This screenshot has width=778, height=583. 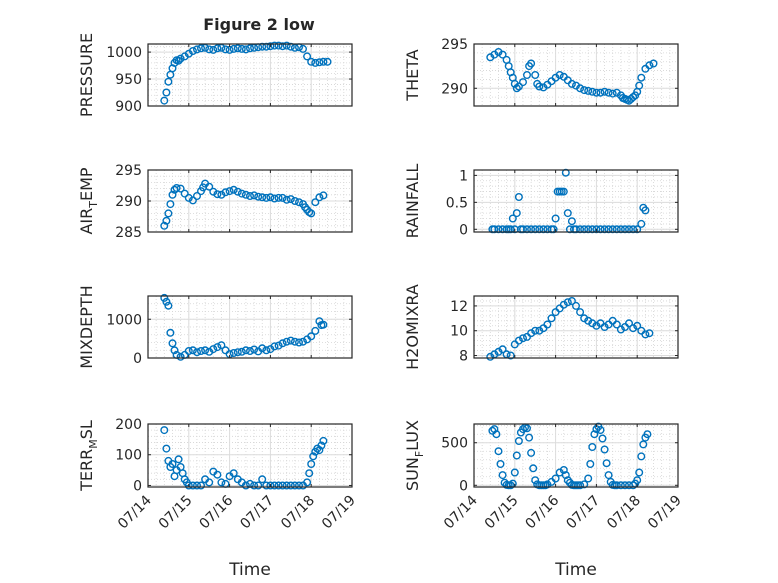 I want to click on y-tick-label: 290, so click(x=128, y=202).